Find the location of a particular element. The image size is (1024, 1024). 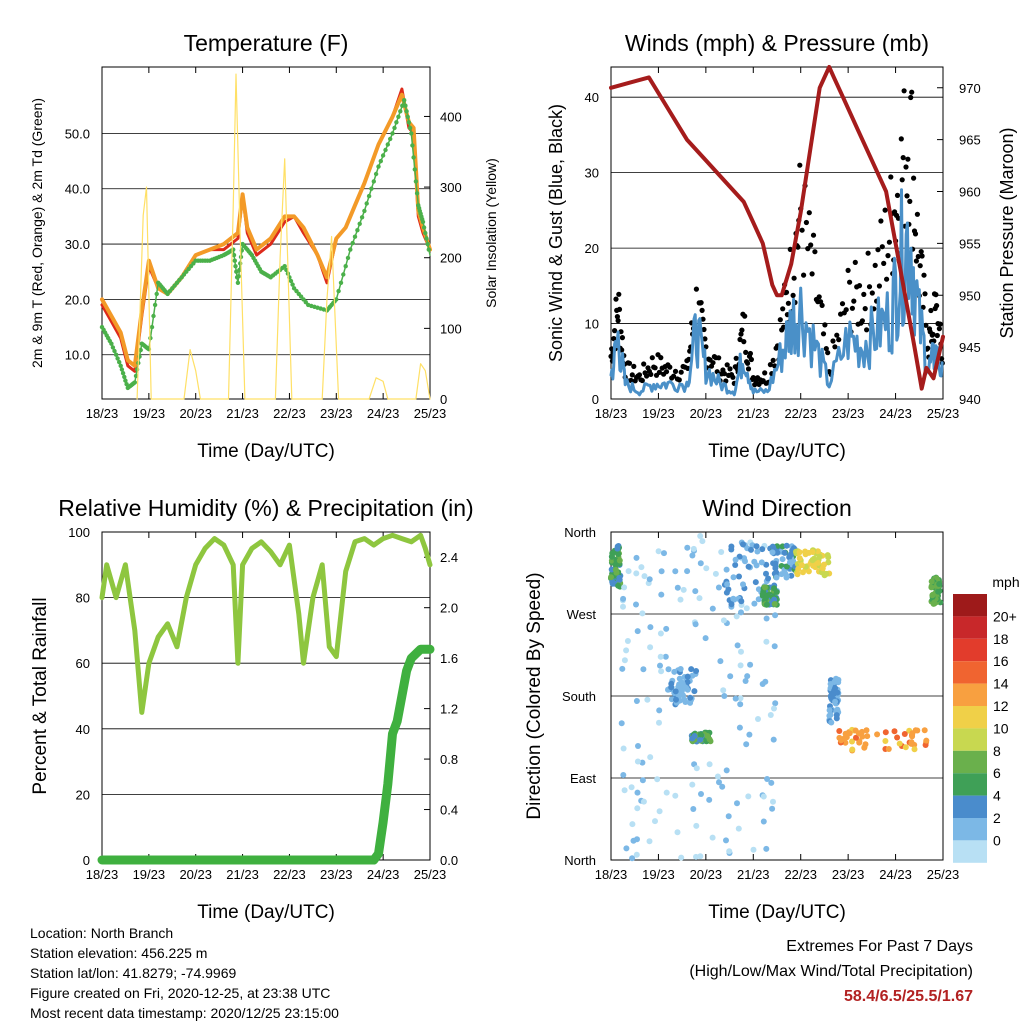

x-tick-label: 21/23 is located at coordinates (242, 413).